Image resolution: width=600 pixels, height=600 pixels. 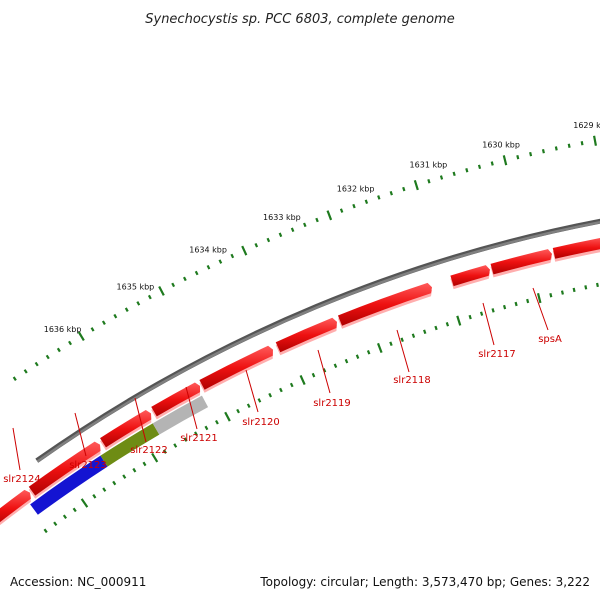 I want to click on scale-label: 1632 kbp, so click(x=356, y=189).